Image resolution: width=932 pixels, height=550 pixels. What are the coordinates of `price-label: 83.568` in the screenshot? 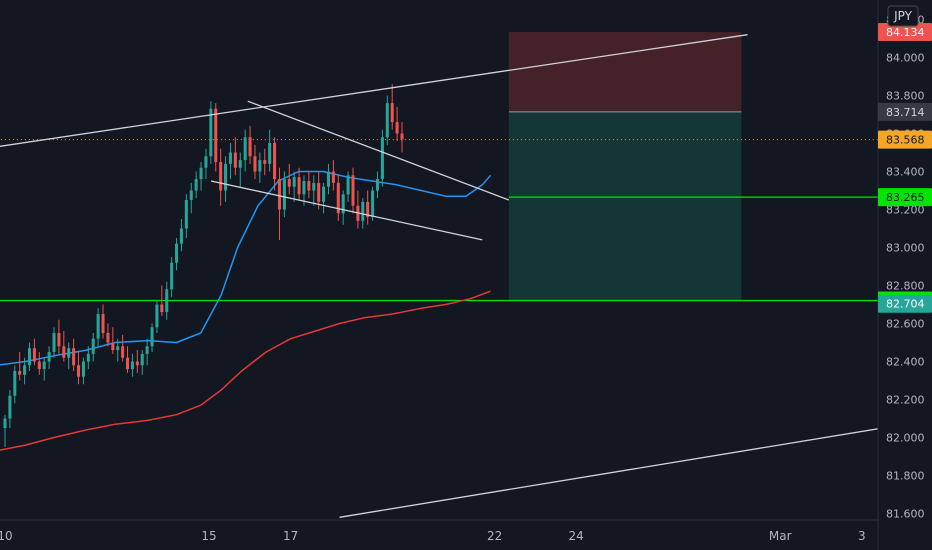 It's located at (905, 139).